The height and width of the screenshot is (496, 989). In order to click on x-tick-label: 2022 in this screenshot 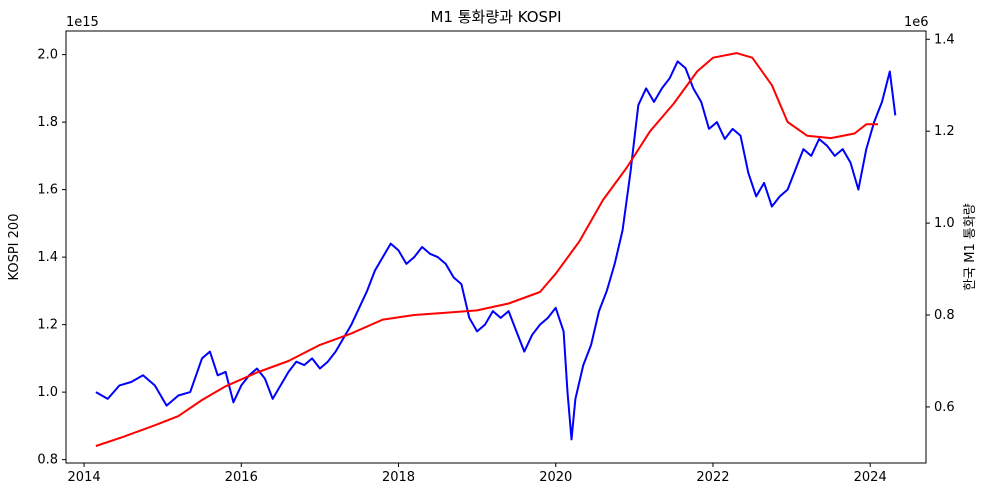, I will do `click(712, 477)`.